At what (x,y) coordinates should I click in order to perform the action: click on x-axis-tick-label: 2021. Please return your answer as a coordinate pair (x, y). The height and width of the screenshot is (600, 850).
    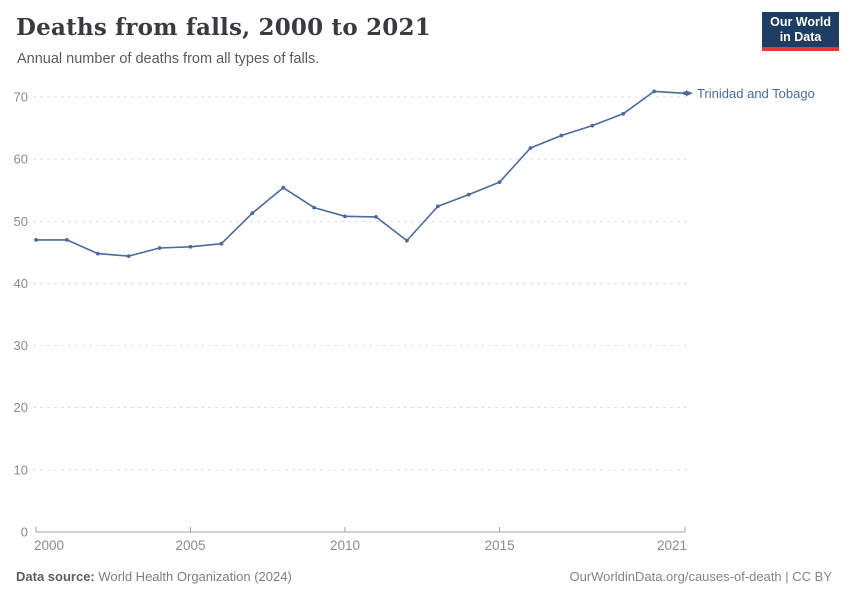
    Looking at the image, I should click on (672, 545).